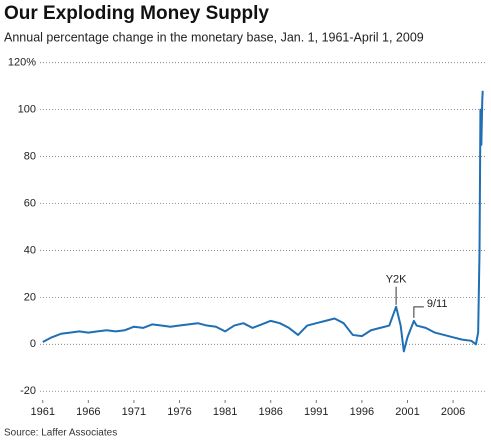 This screenshot has height=442, width=491. What do you see at coordinates (270, 412) in the screenshot?
I see `x-tick-label: 1986` at bounding box center [270, 412].